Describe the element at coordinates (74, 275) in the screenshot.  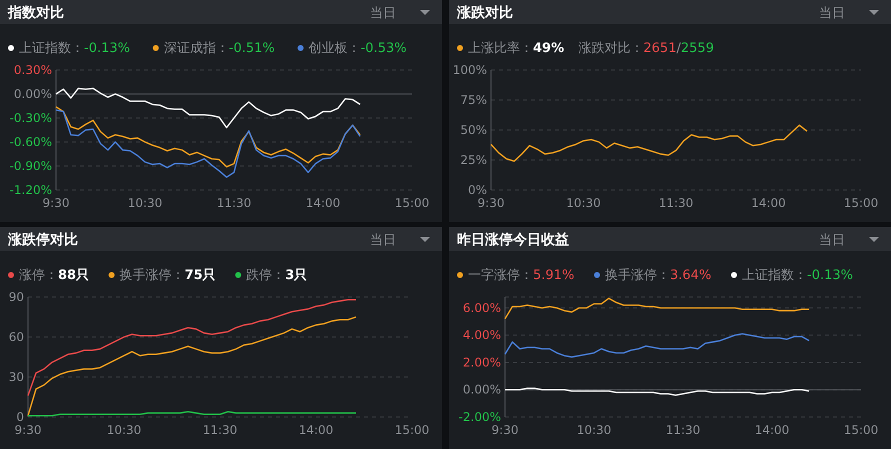
I see `text: 88只` at that location.